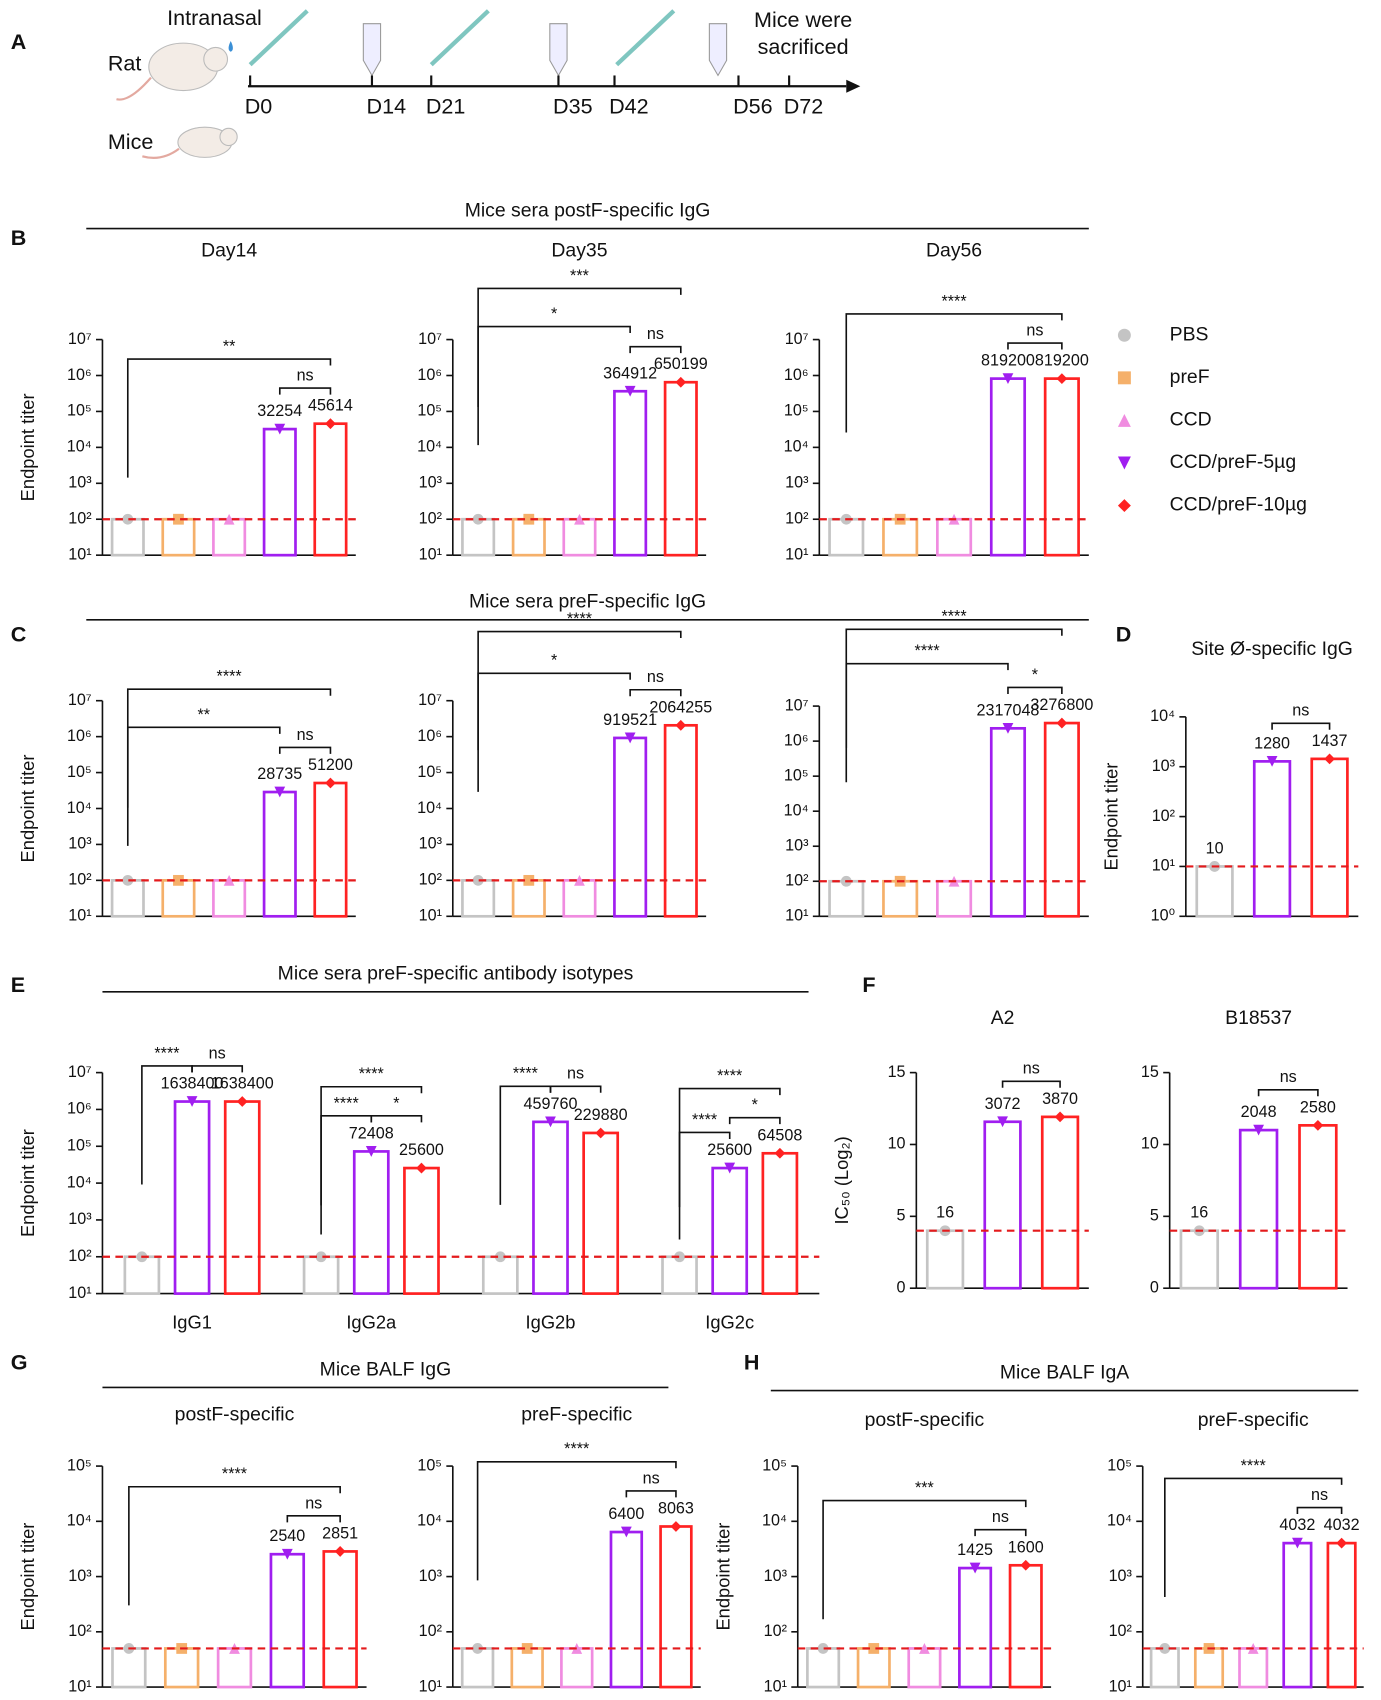 The image size is (1381, 1700). What do you see at coordinates (868, 984) in the screenshot?
I see `panel-letter: F` at bounding box center [868, 984].